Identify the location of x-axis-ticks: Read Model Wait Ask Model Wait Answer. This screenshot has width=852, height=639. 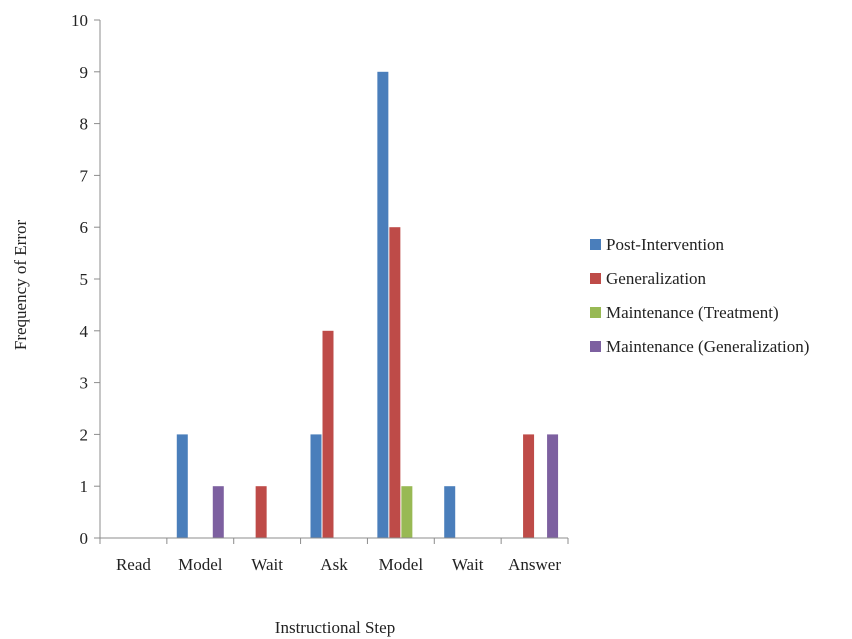
(334, 556).